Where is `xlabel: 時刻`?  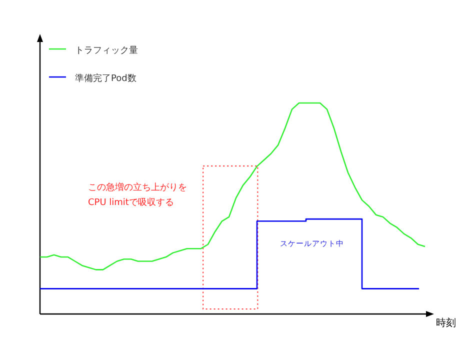 xlabel: 時刻 is located at coordinates (446, 323).